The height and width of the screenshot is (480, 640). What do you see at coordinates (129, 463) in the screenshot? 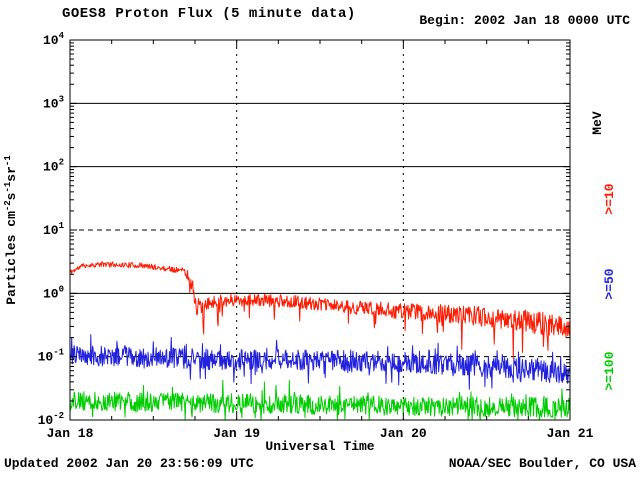
I see `updated-timestamp: Updated 2002 Jan 20 23:56:09 UTC` at bounding box center [129, 463].